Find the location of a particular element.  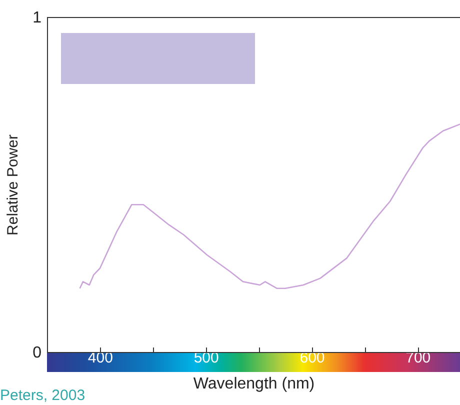

y-tick-label: 1 is located at coordinates (37, 18).